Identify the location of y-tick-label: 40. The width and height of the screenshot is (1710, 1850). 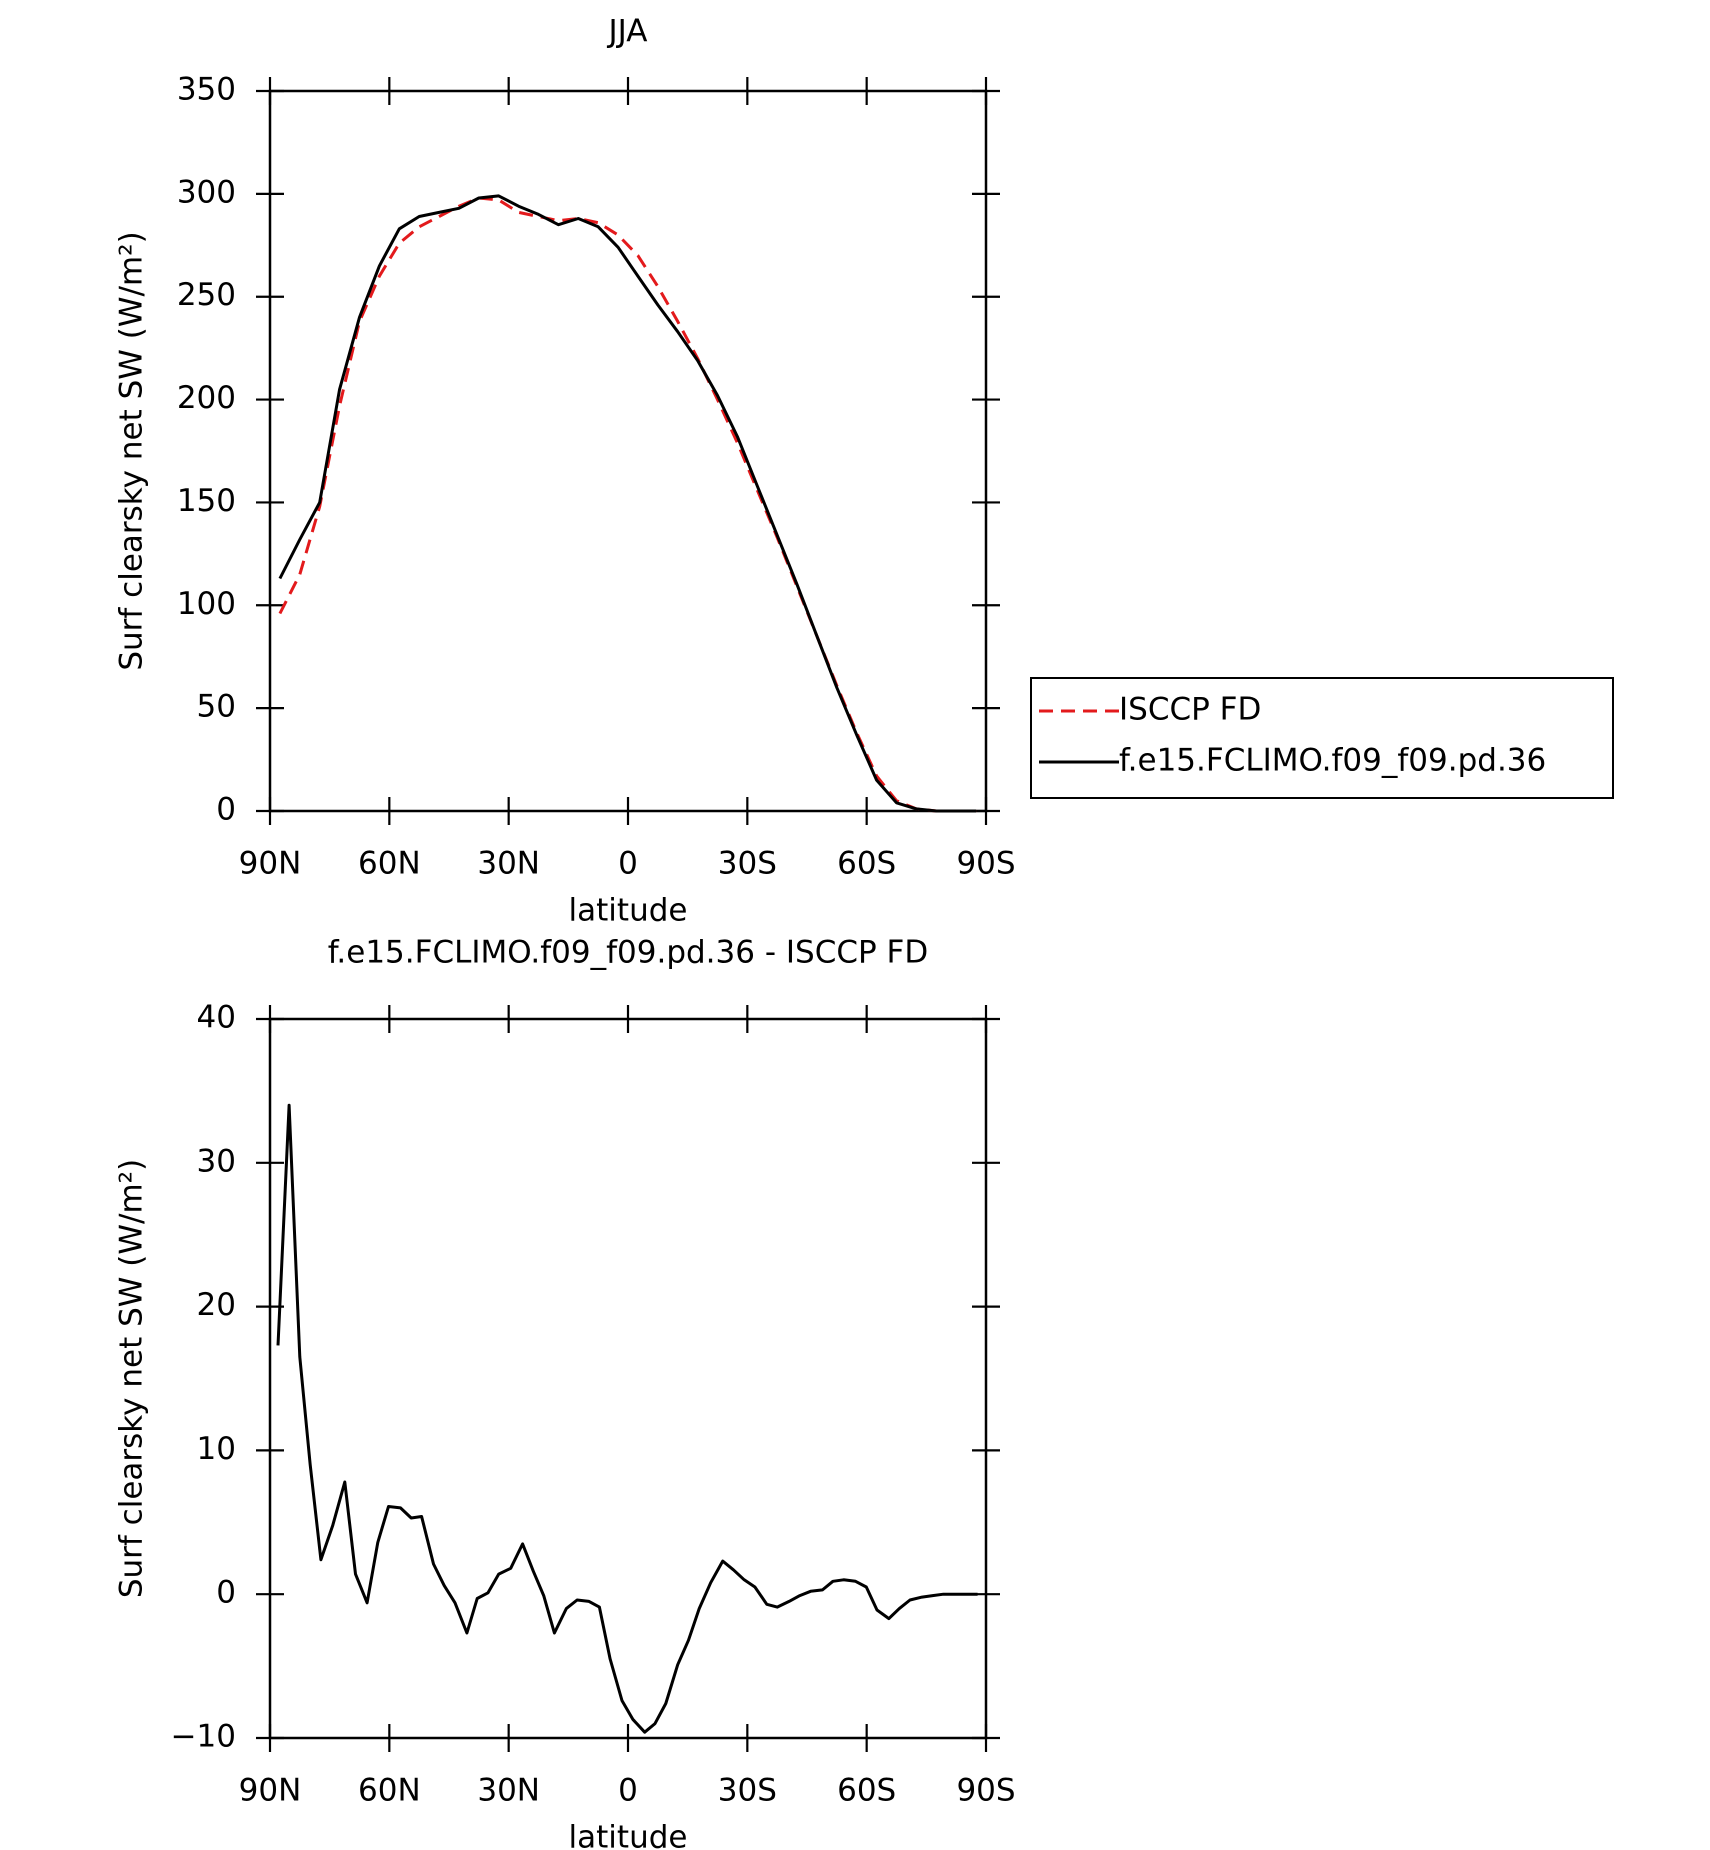
(216, 1018).